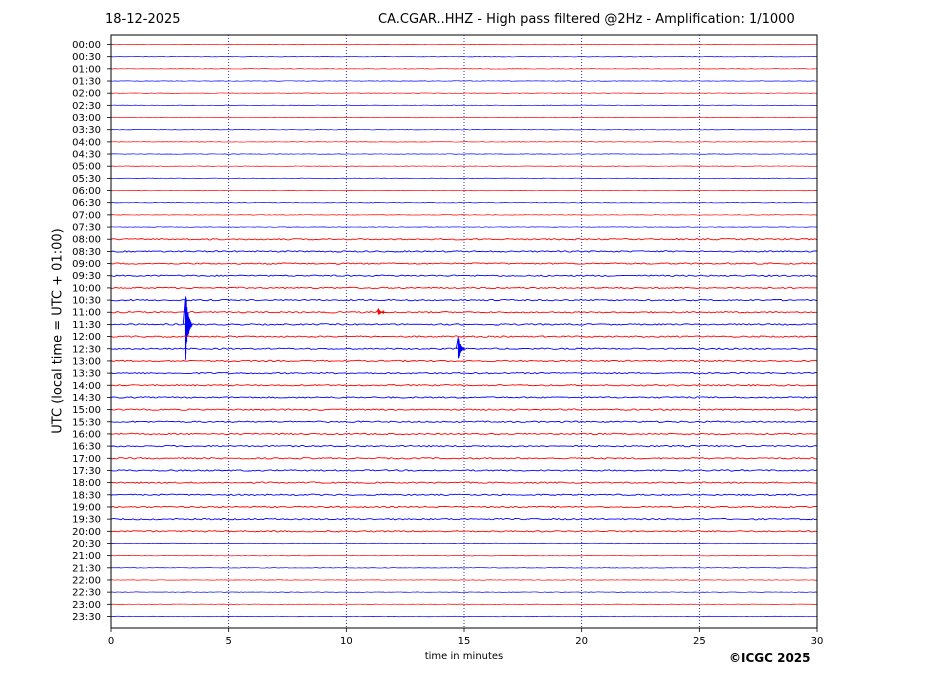 This screenshot has width=927, height=696. What do you see at coordinates (86, 94) in the screenshot?
I see `y-tick-label: 02:00` at bounding box center [86, 94].